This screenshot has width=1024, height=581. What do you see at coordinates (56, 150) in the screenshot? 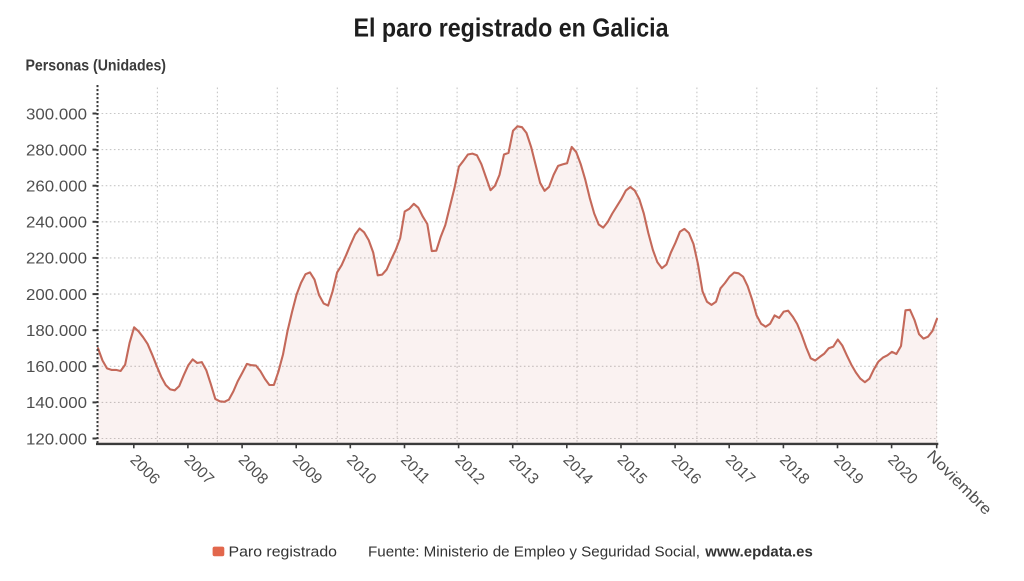
I see `svg-text: 280.000` at bounding box center [56, 150].